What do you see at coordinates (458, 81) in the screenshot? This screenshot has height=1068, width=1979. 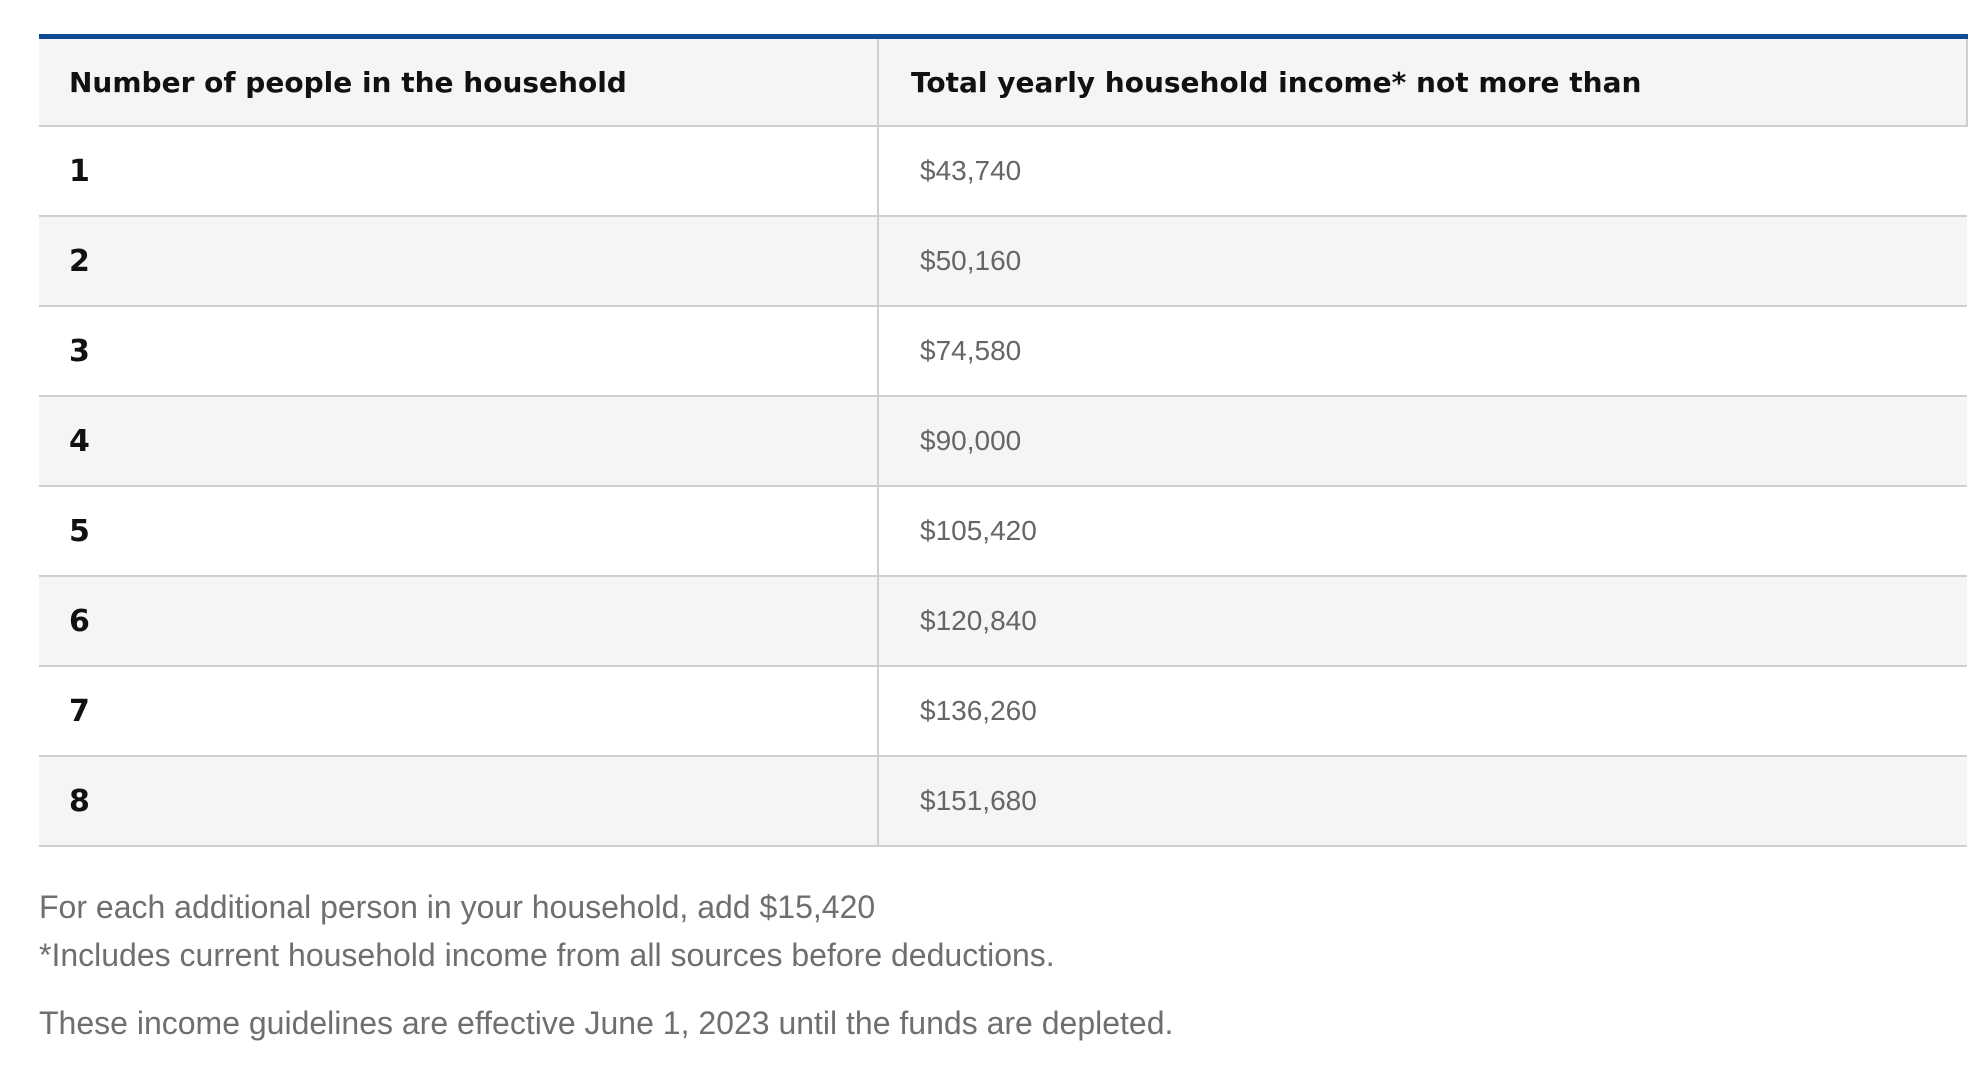 I see `column-header-household-size: Number of people in the household` at bounding box center [458, 81].